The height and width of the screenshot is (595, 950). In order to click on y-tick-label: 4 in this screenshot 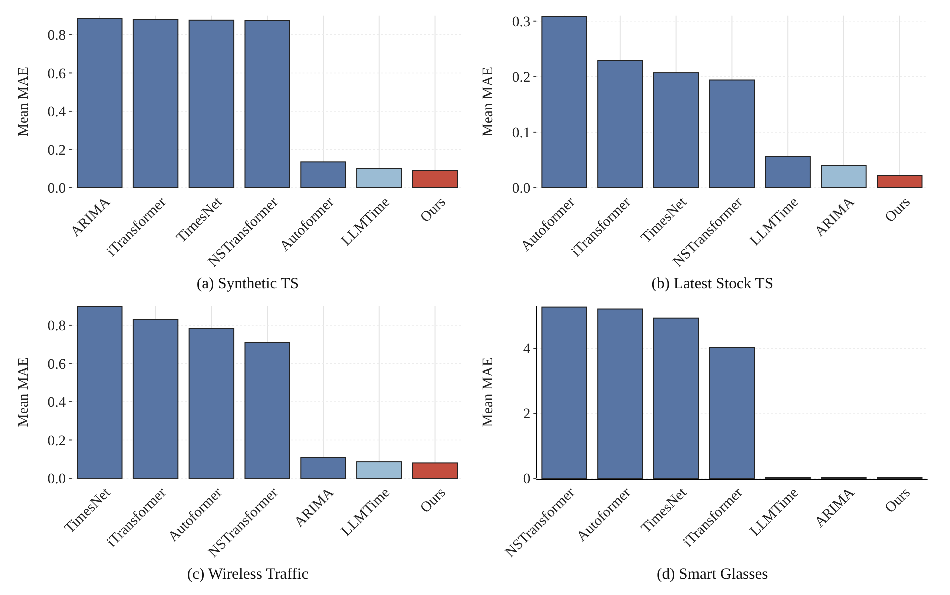, I will do `click(527, 350)`.